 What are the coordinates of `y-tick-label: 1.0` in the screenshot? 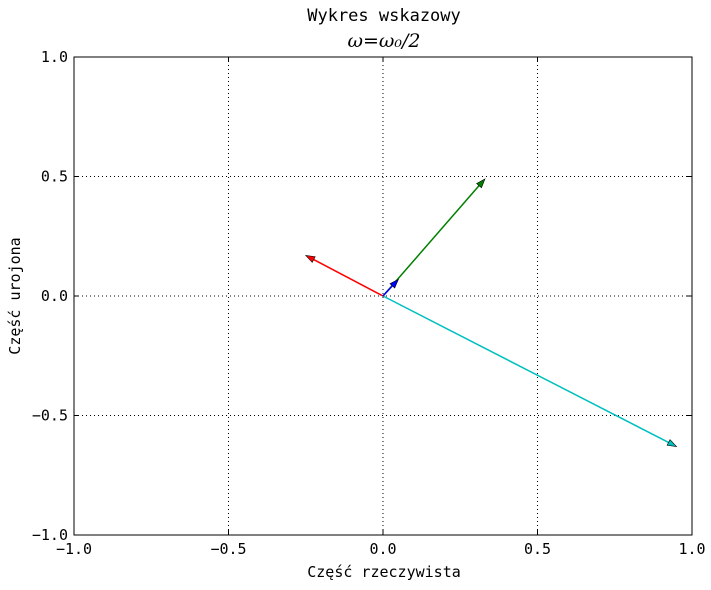 It's located at (54, 57).